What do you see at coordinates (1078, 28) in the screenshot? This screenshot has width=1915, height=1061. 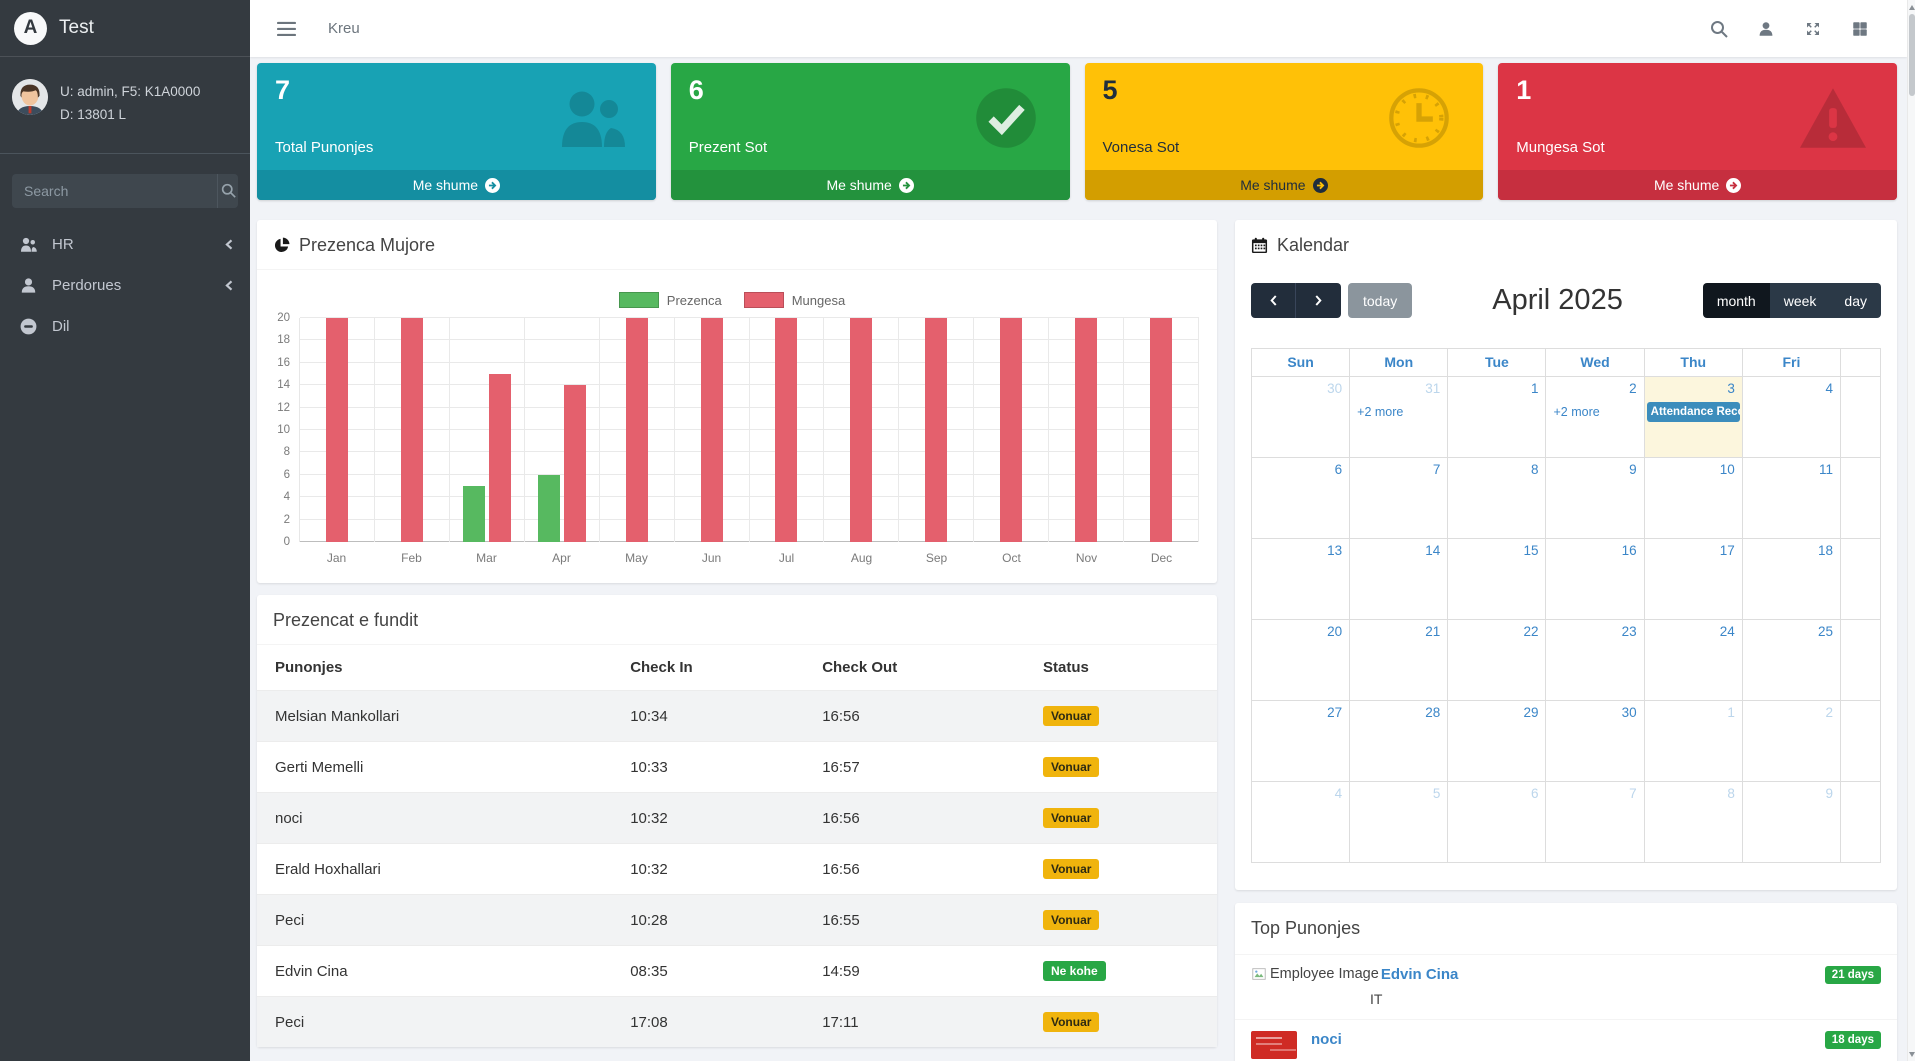 I see `top-navbar: Kreu` at bounding box center [1078, 28].